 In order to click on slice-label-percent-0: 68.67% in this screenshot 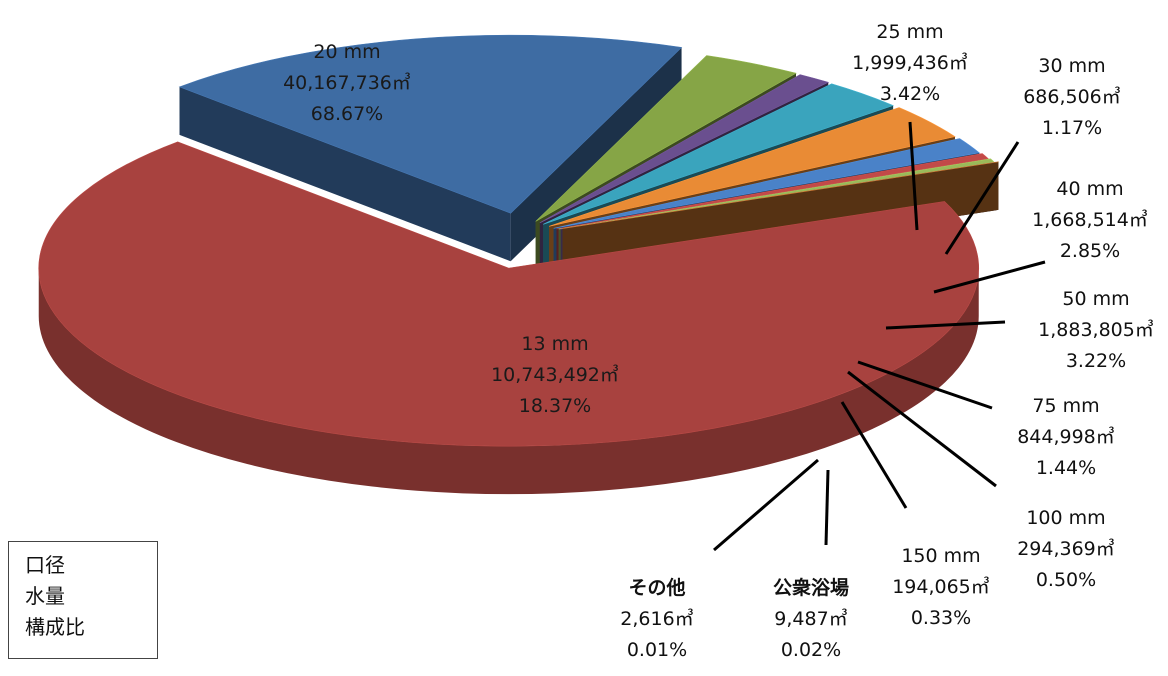, I will do `click(347, 114)`.